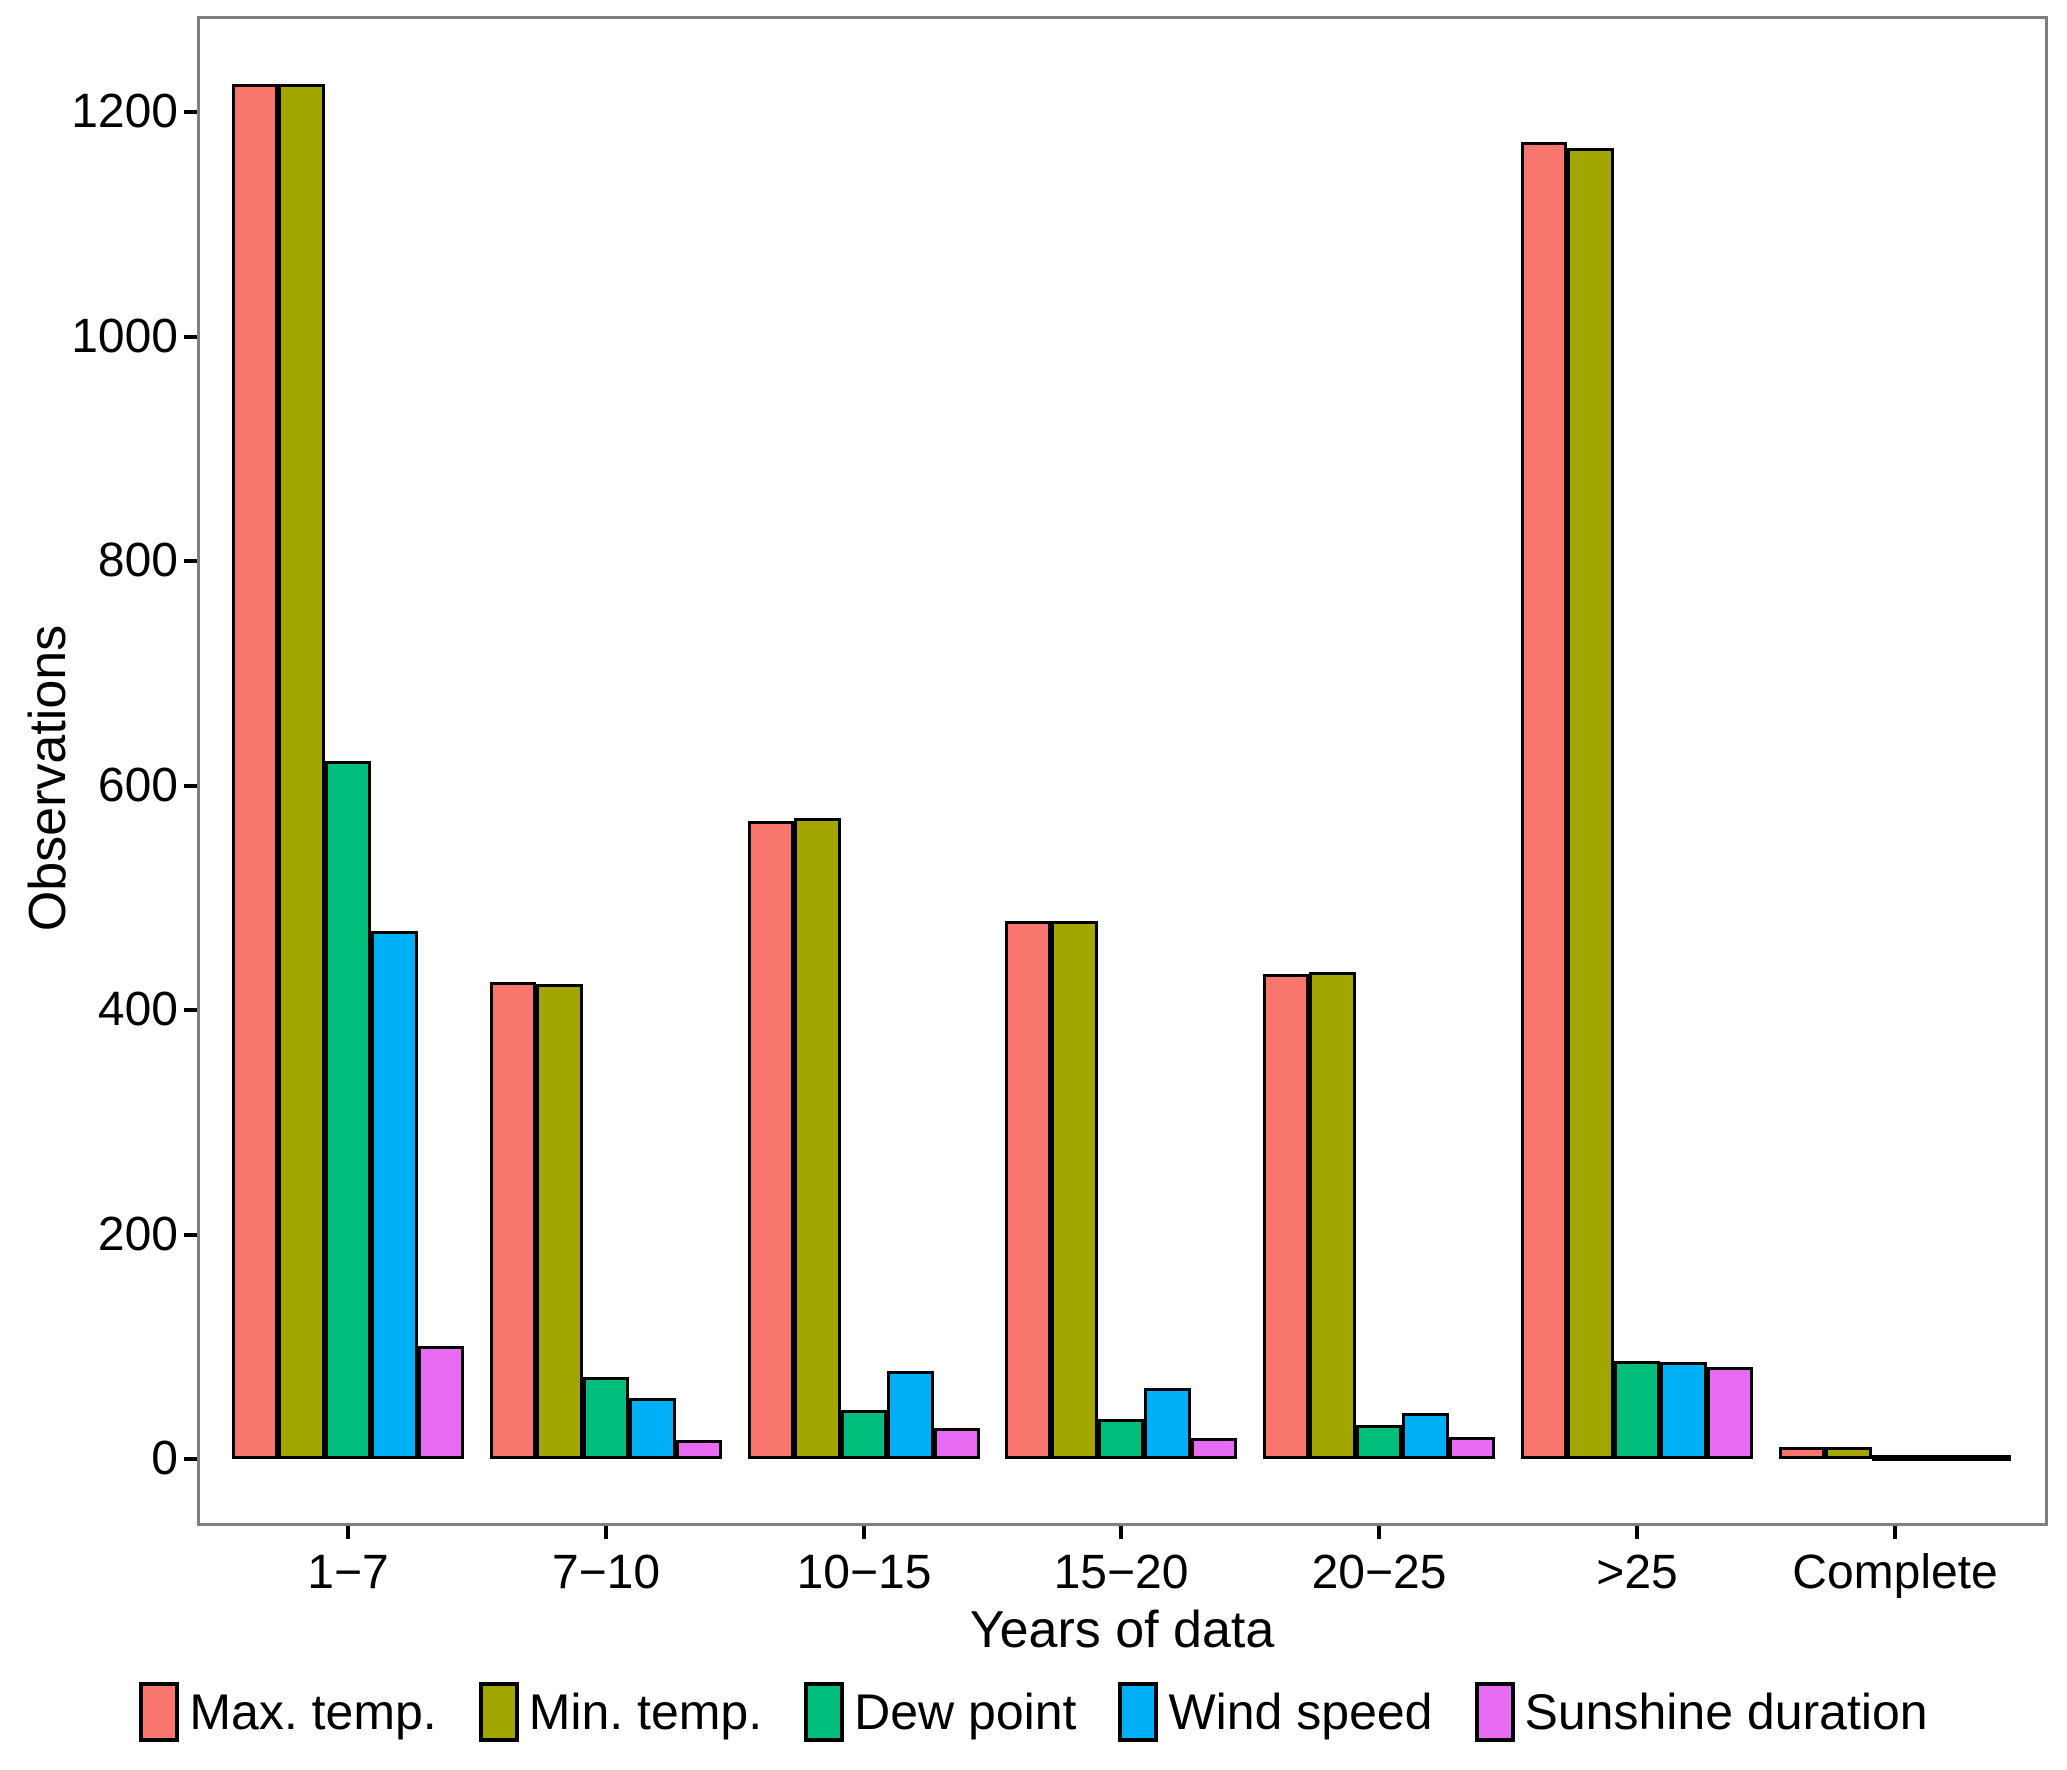  Describe the element at coordinates (864, 1572) in the screenshot. I see `x-tick-label: 10−15` at that location.